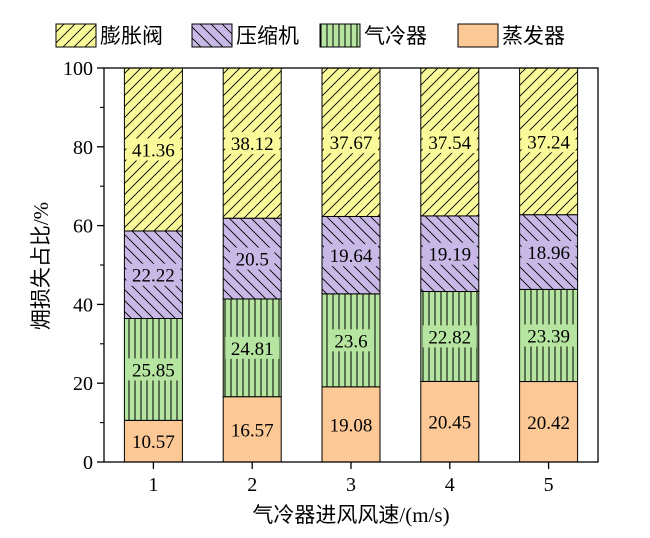 This screenshot has width=650, height=538. I want to click on data-label: 24.81, so click(252, 349).